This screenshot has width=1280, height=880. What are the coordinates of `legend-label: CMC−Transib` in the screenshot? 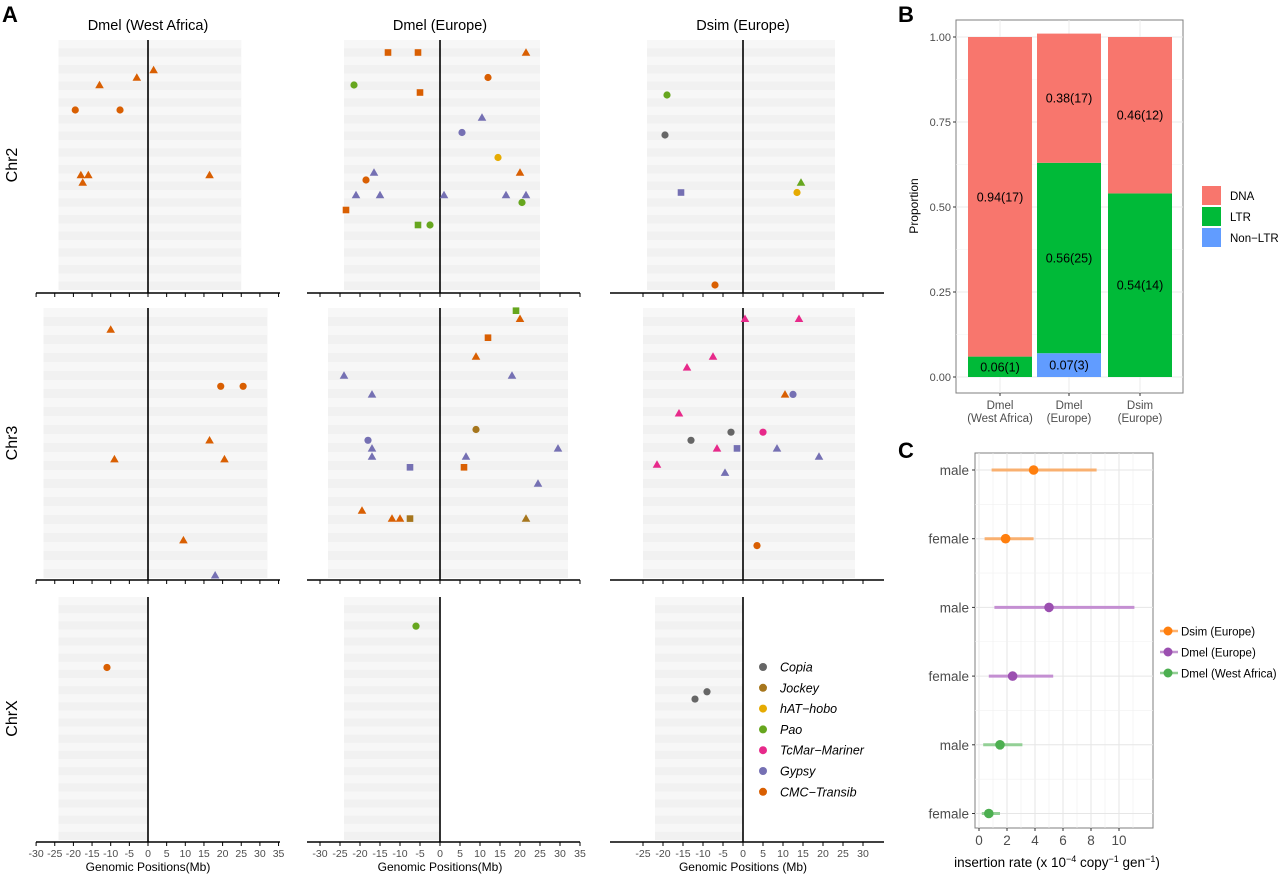 It's located at (818, 792).